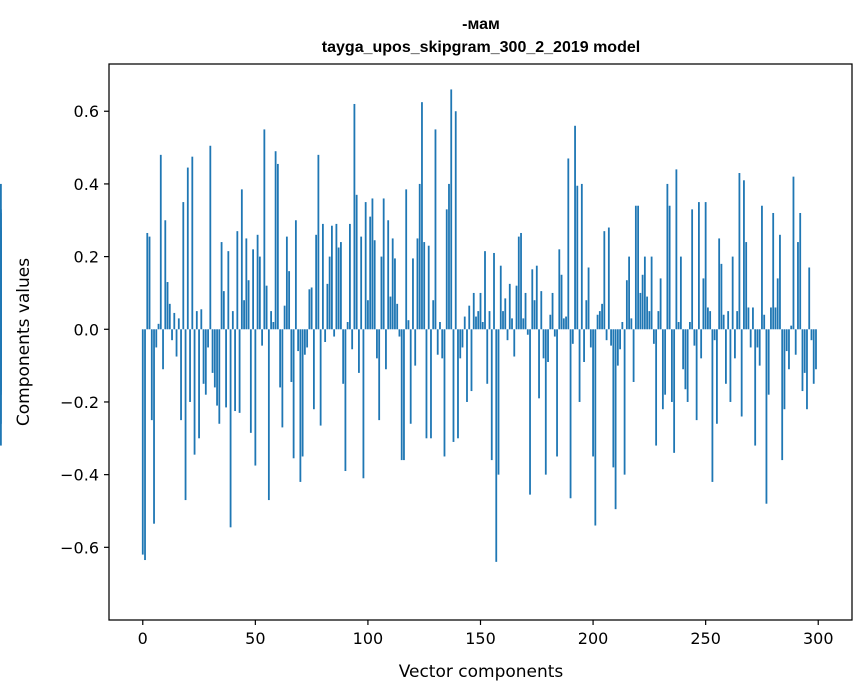 This screenshot has height=696, width=867. What do you see at coordinates (481, 24) in the screenshot?
I see `chart-title: -мам` at bounding box center [481, 24].